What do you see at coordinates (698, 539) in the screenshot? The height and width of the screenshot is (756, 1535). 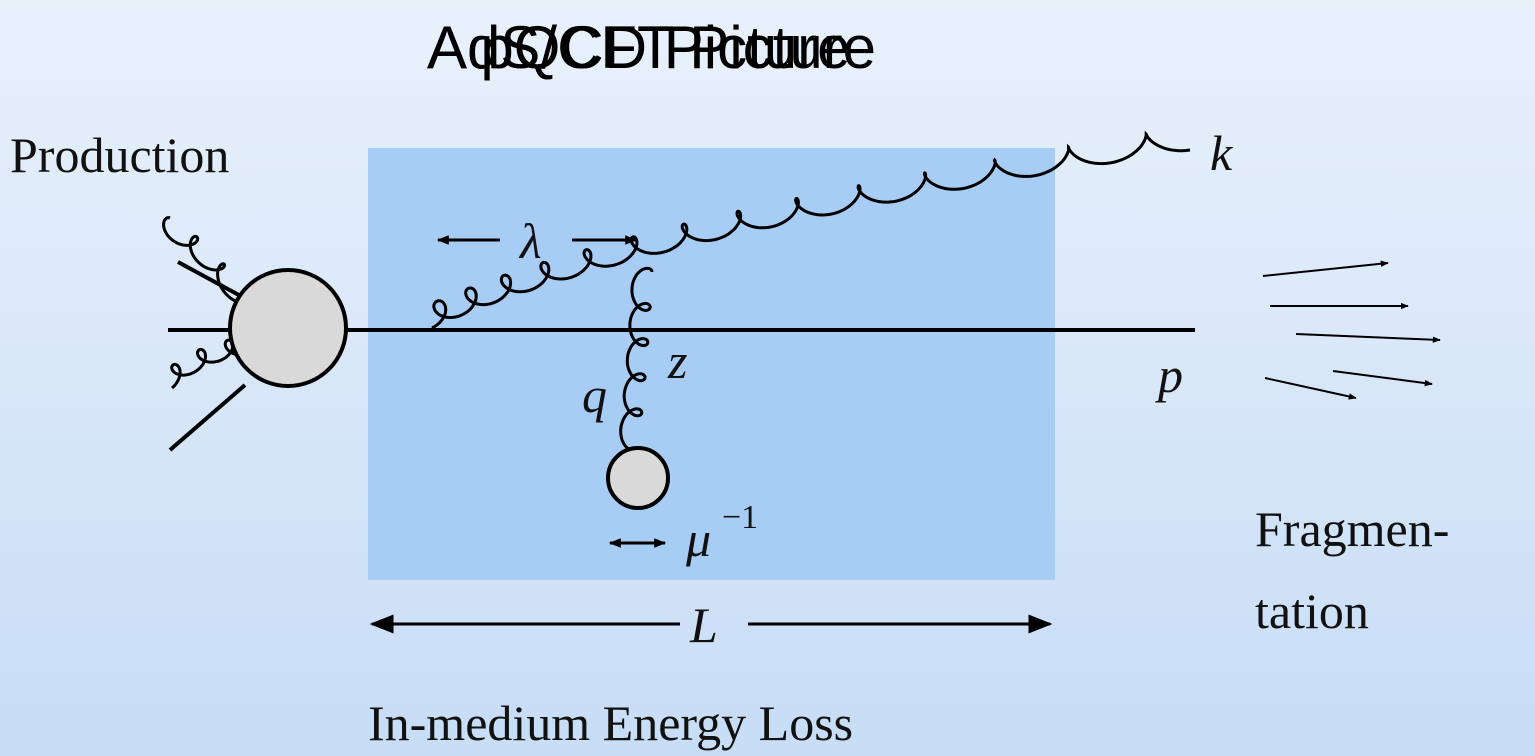 I see `mu-label: μ` at bounding box center [698, 539].